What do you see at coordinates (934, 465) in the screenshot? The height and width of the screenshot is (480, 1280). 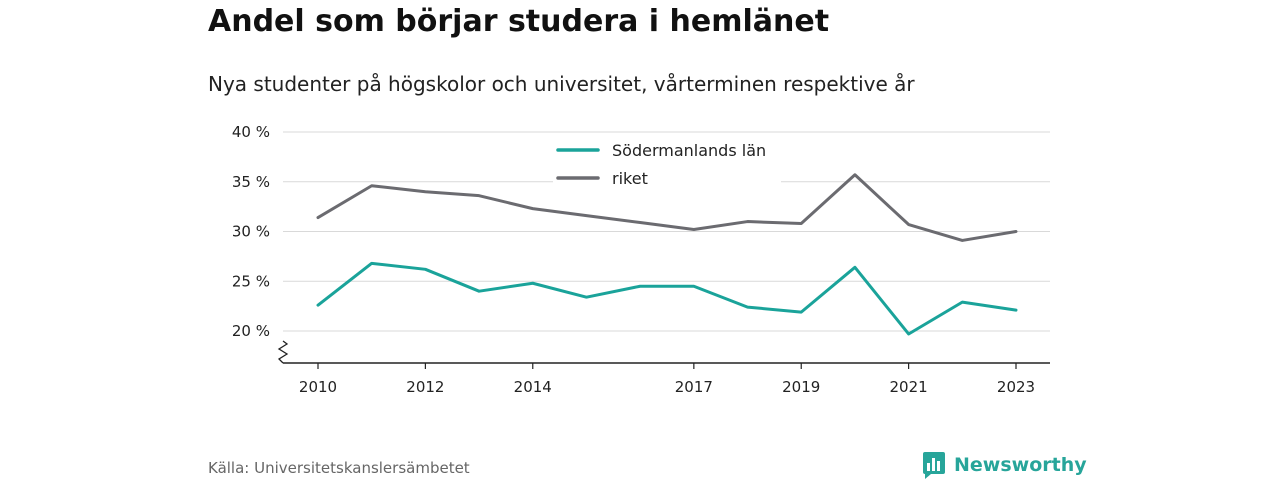 I see `newsworthy-logo-icon` at bounding box center [934, 465].